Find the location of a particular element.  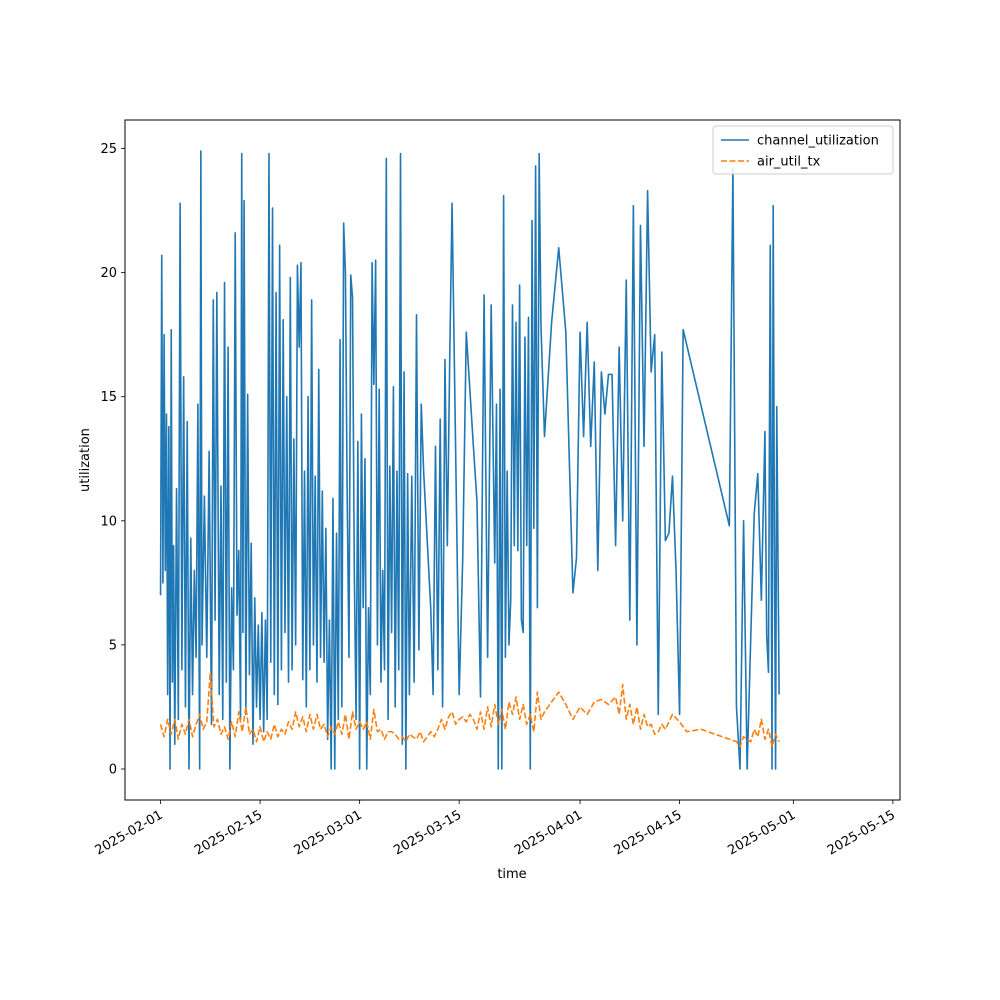

y-axis: 0 5 10 15 20 25 is located at coordinates (112, 459).